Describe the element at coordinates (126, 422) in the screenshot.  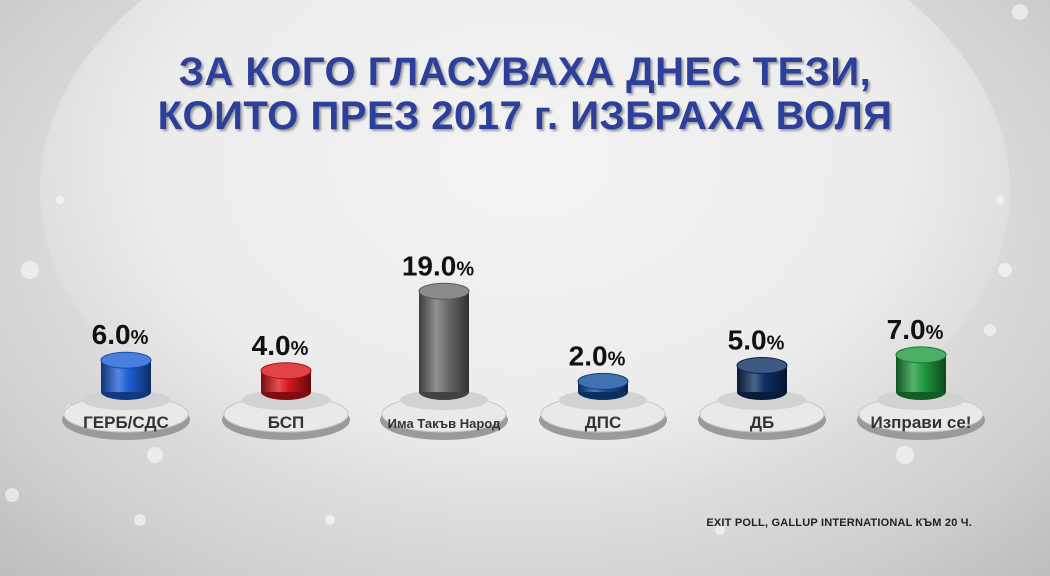
I see `category-label: ГЕРБ/СДС` at that location.